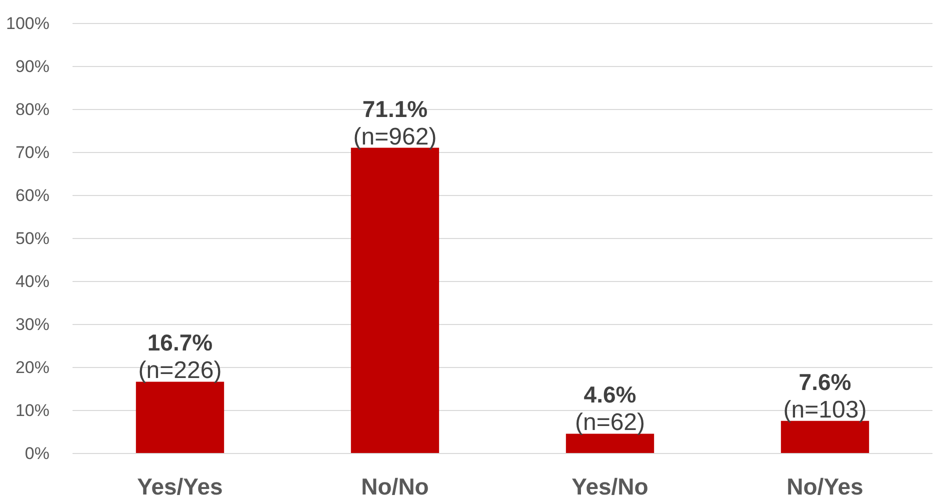  I want to click on data-label: 16.7% (n=226), so click(180, 357).